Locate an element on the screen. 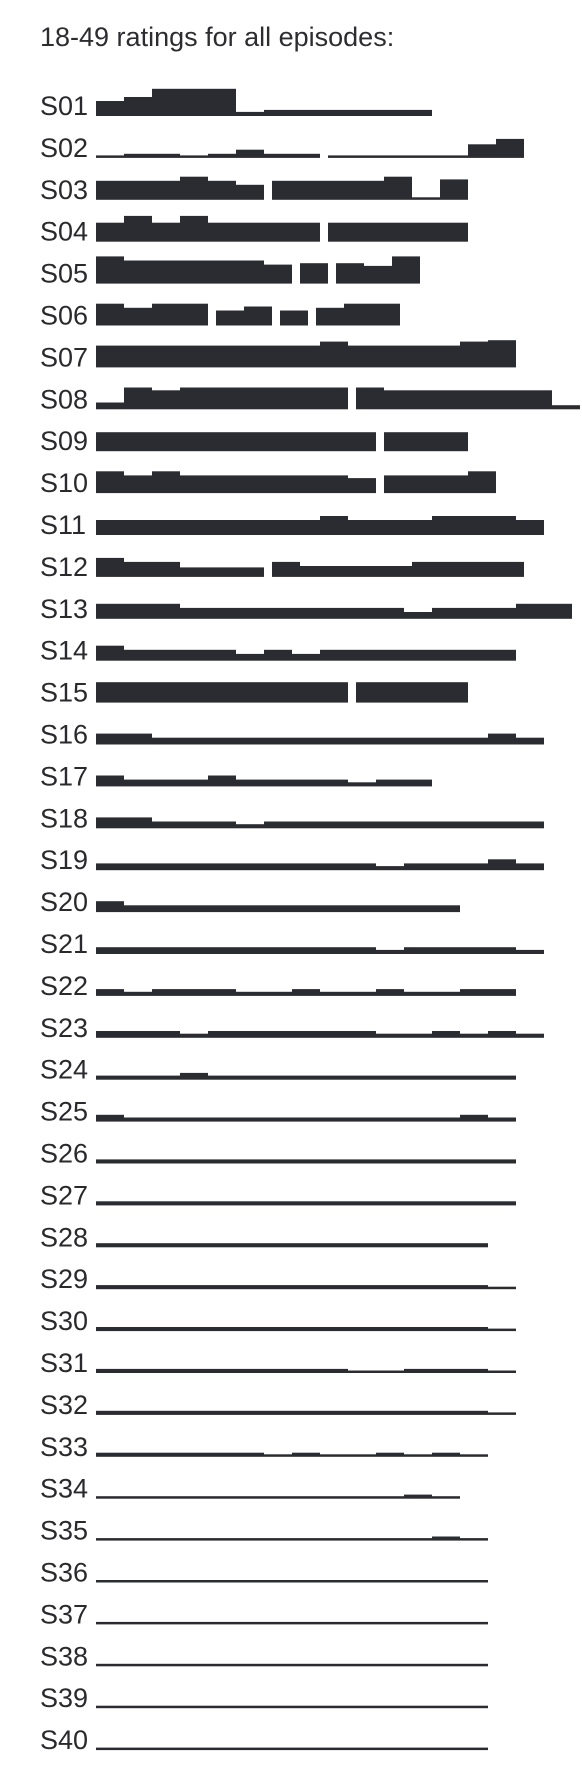 The image size is (582, 1792). season-row-s36: S36 is located at coordinates (264, 1573).